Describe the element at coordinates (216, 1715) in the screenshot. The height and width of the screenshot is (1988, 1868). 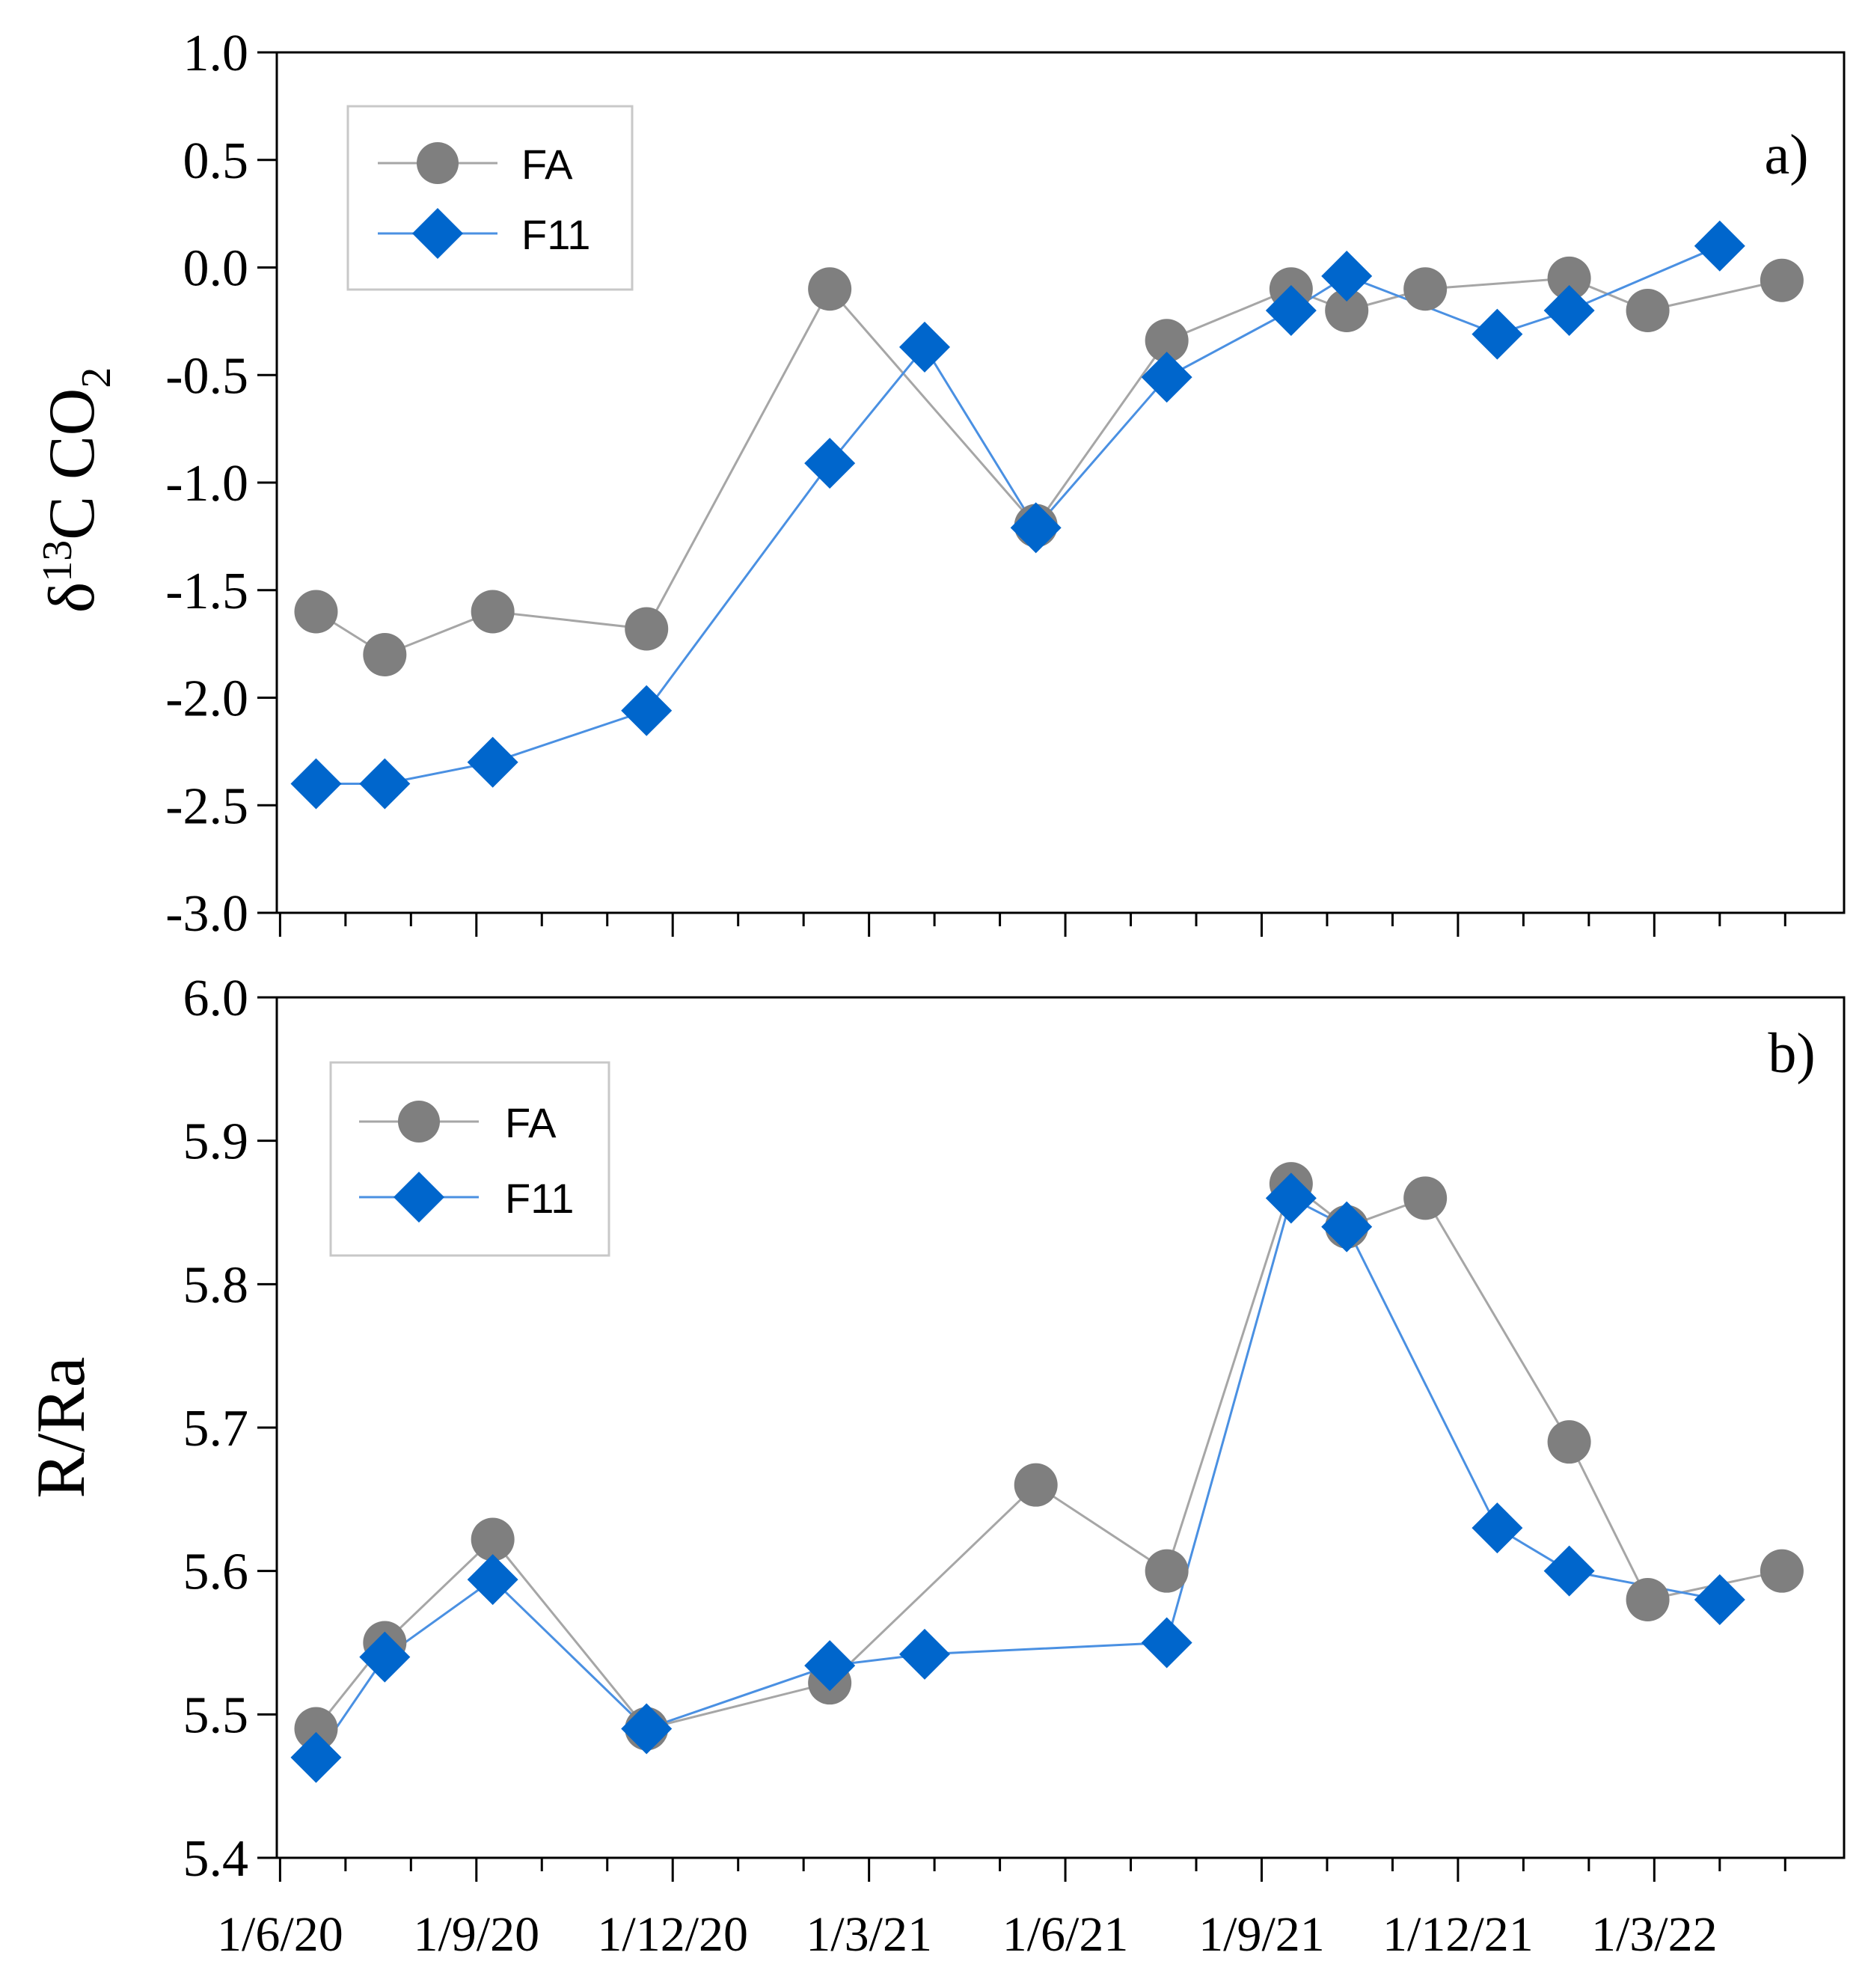
I see `y-tick-label: 5.5` at that location.